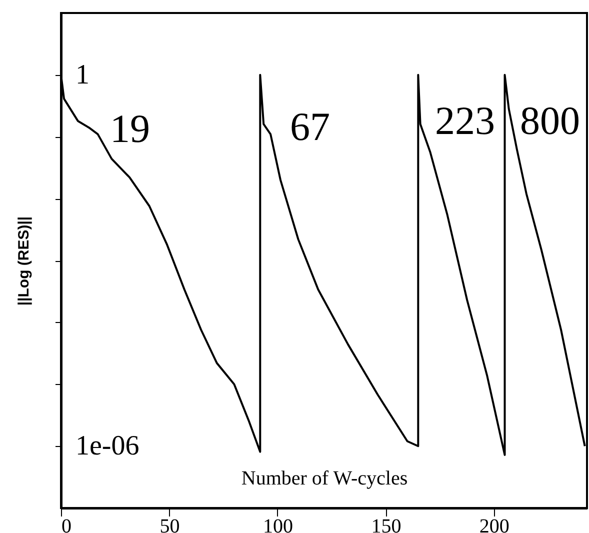 The width and height of the screenshot is (589, 533). Describe the element at coordinates (24, 261) in the screenshot. I see `y-axis-title: ||Log (RES)||` at that location.